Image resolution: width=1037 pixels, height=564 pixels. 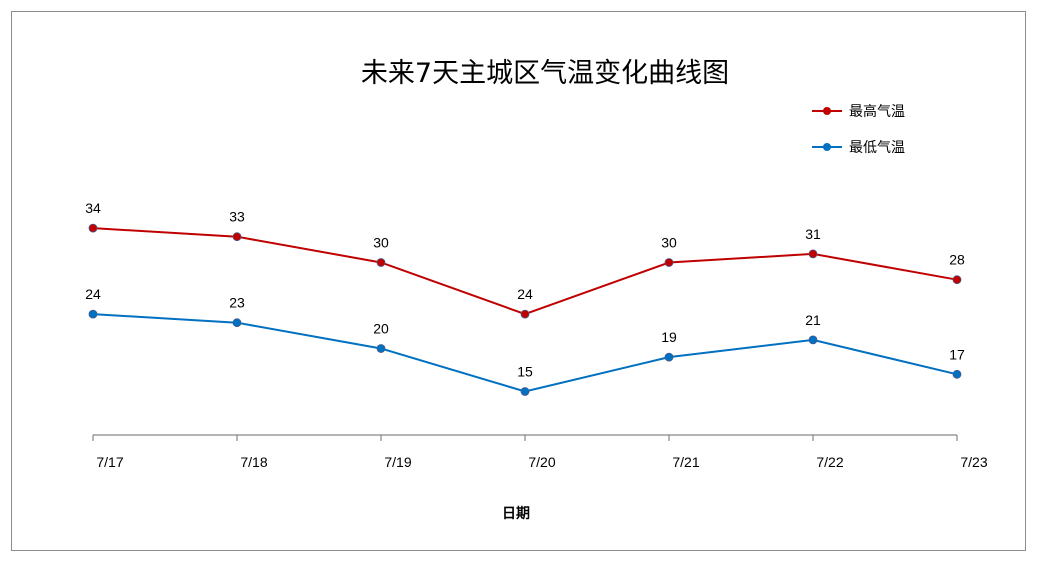 I want to click on series-line, so click(x=525, y=353).